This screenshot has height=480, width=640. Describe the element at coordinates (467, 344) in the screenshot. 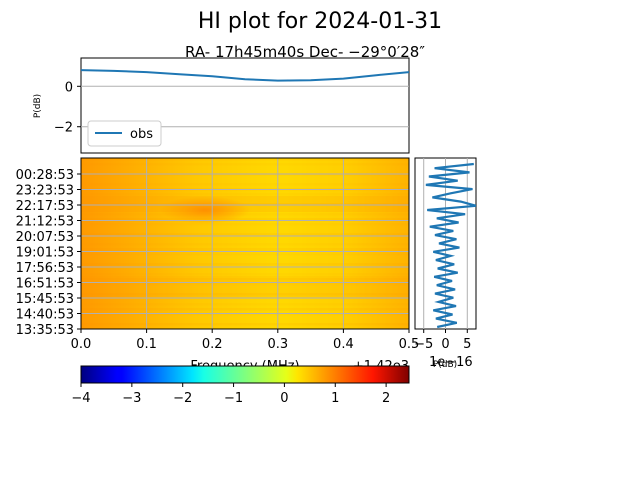

I see `side-xtick-label: 5` at that location.